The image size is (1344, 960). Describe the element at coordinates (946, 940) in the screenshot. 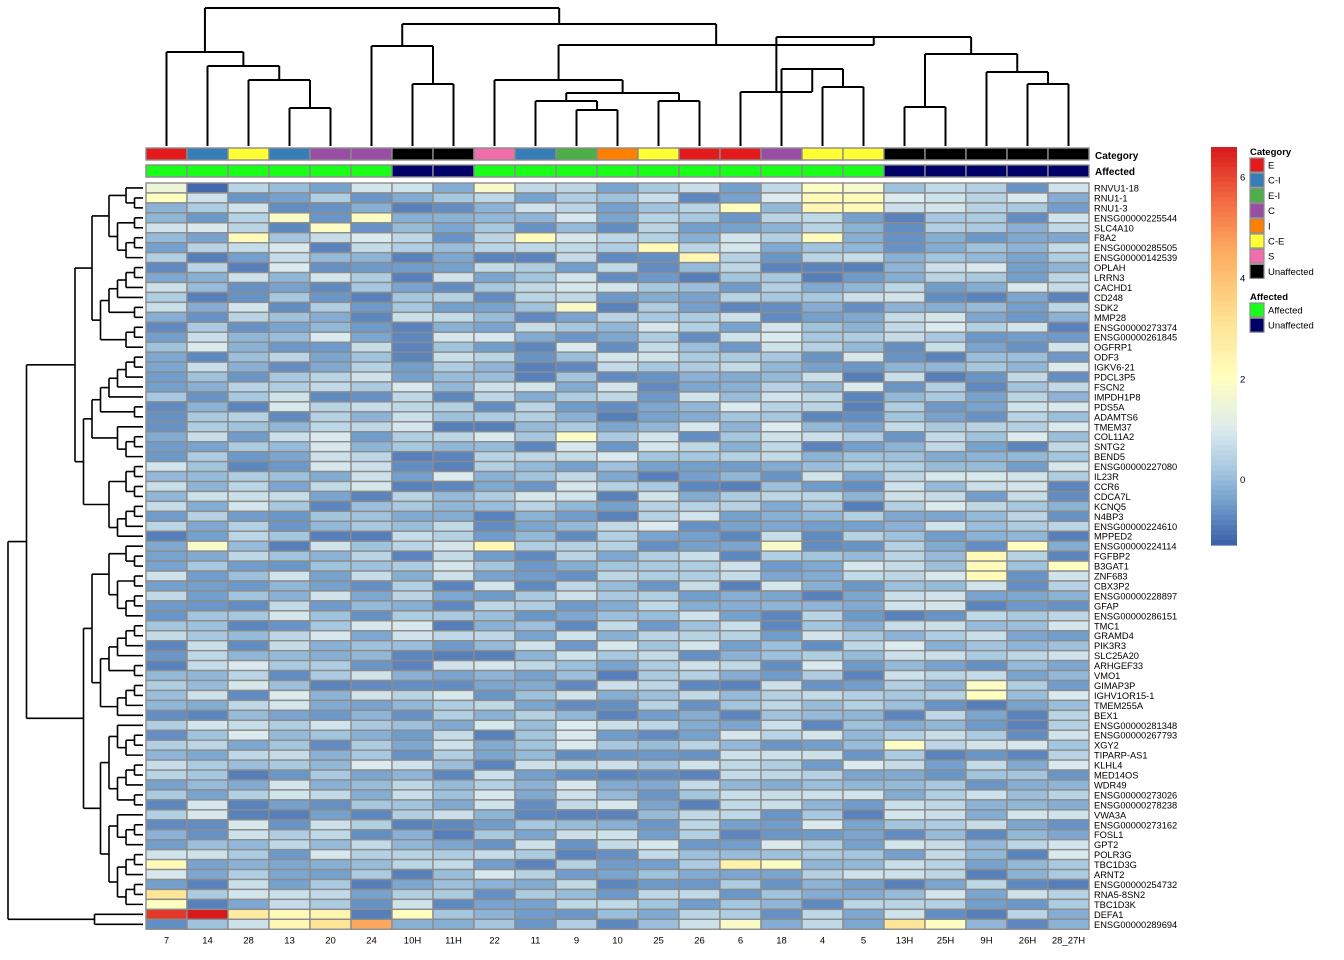

I see `column-label: 25H` at that location.